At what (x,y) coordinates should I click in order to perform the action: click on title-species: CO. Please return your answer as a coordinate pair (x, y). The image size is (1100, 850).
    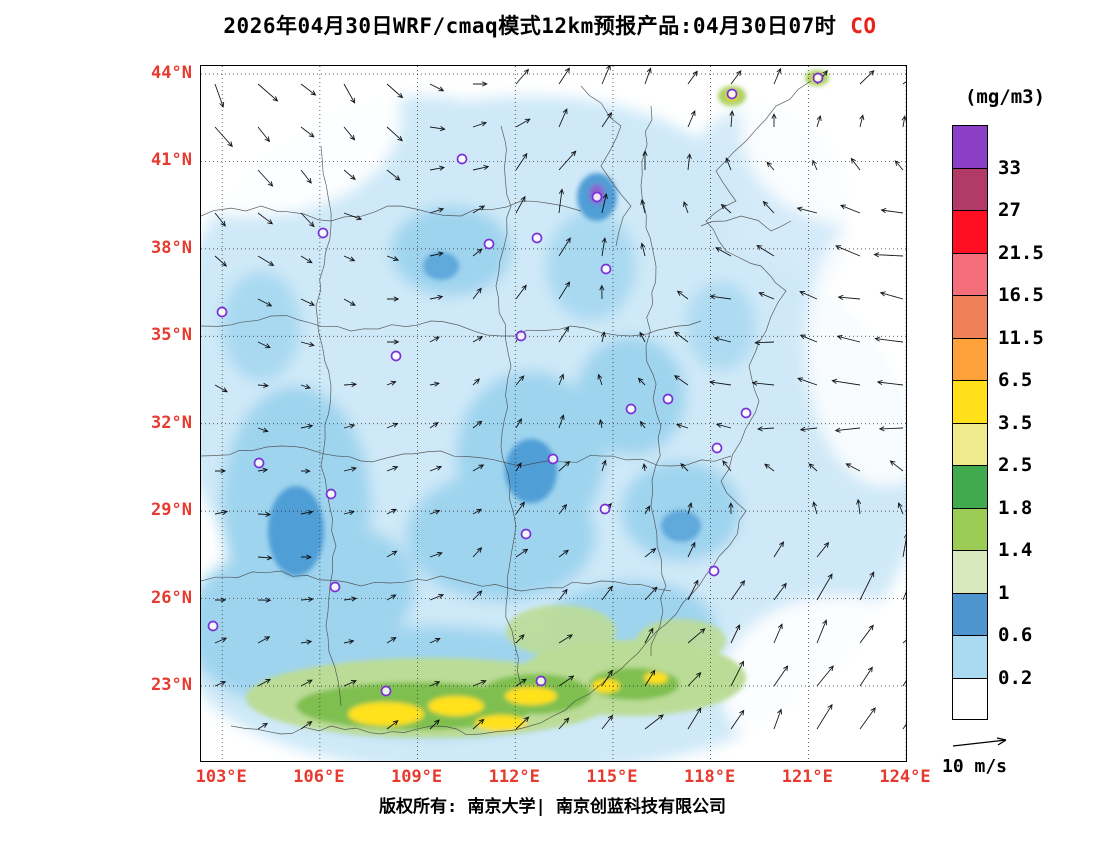
    Looking at the image, I should click on (863, 26).